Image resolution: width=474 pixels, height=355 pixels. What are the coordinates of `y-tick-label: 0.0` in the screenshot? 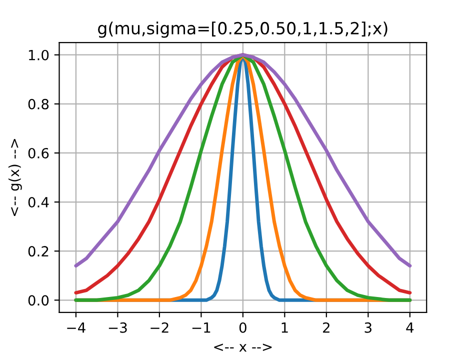 It's located at (38, 300).